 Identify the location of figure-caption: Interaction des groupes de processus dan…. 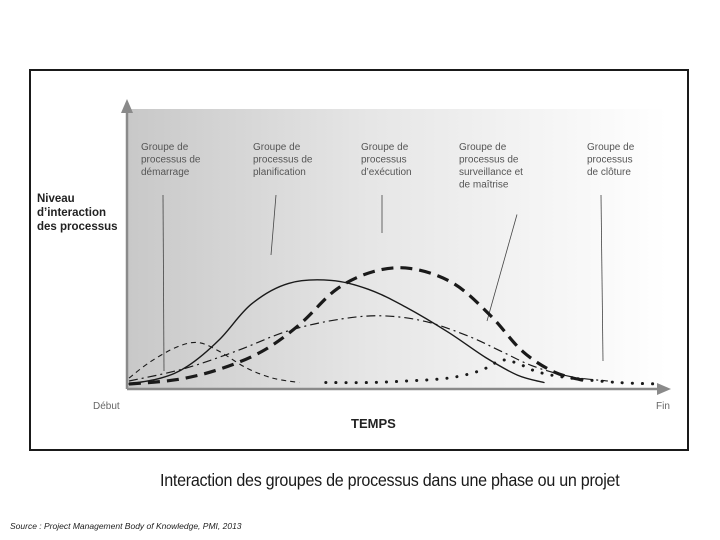
(390, 480).